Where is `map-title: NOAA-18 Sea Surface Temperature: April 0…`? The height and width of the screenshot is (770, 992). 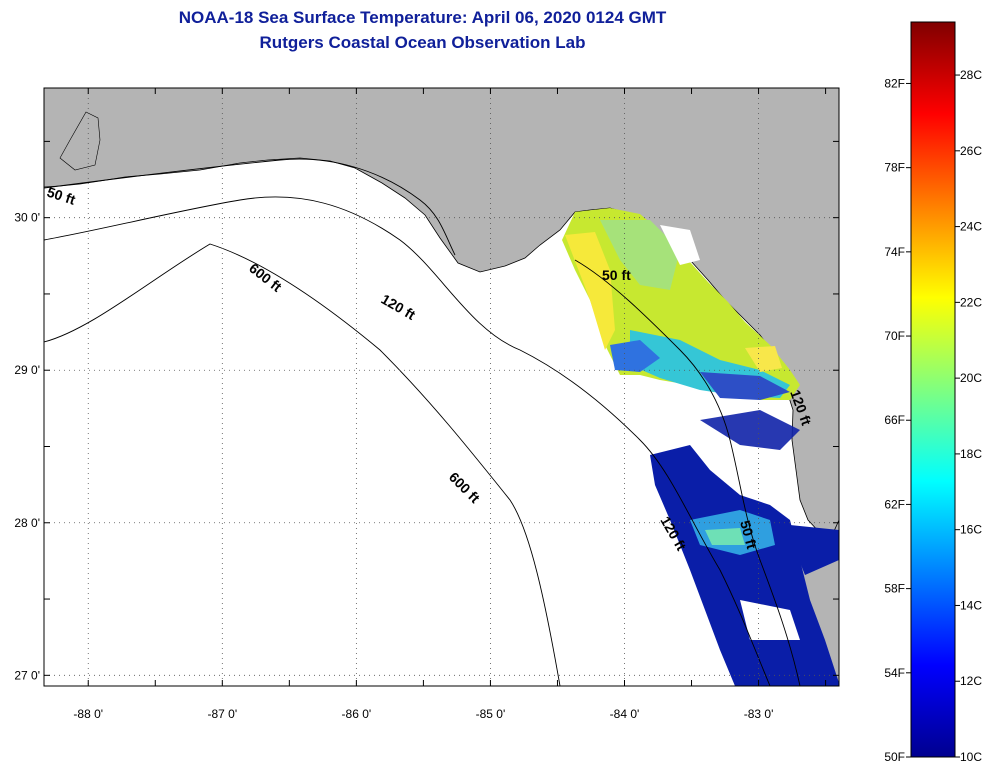
map-title: NOAA-18 Sea Surface Temperature: April 0… is located at coordinates (422, 17).